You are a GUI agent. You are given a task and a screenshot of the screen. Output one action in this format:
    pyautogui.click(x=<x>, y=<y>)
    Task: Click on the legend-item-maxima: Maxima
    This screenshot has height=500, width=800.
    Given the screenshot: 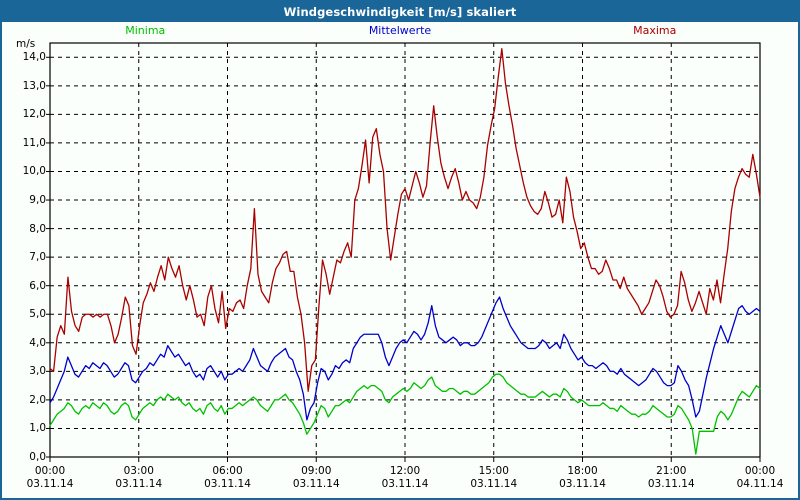 What is the action you would take?
    pyautogui.click(x=655, y=30)
    